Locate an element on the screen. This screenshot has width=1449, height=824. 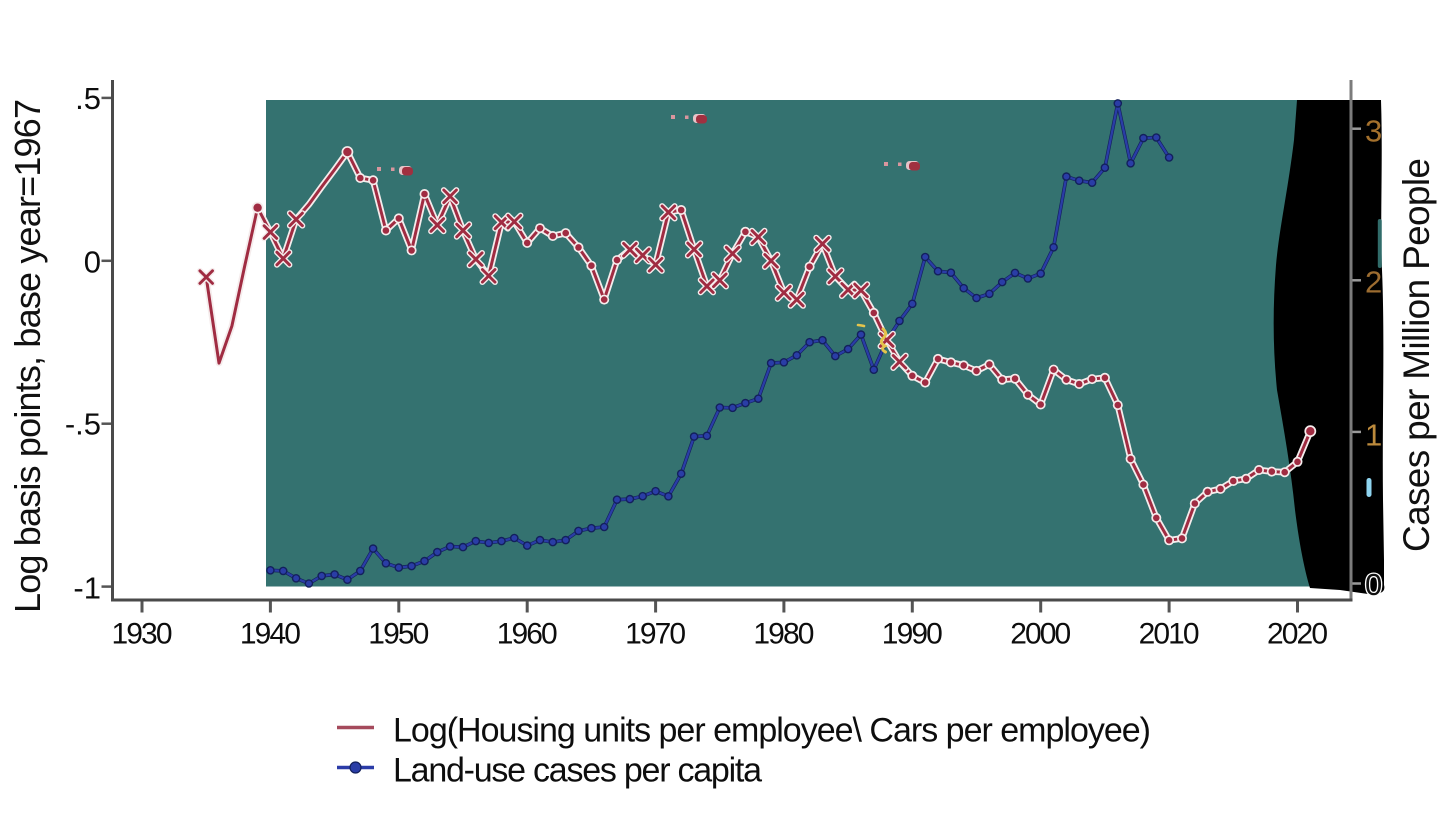
svg-text: 2010 is located at coordinates (1169, 634).